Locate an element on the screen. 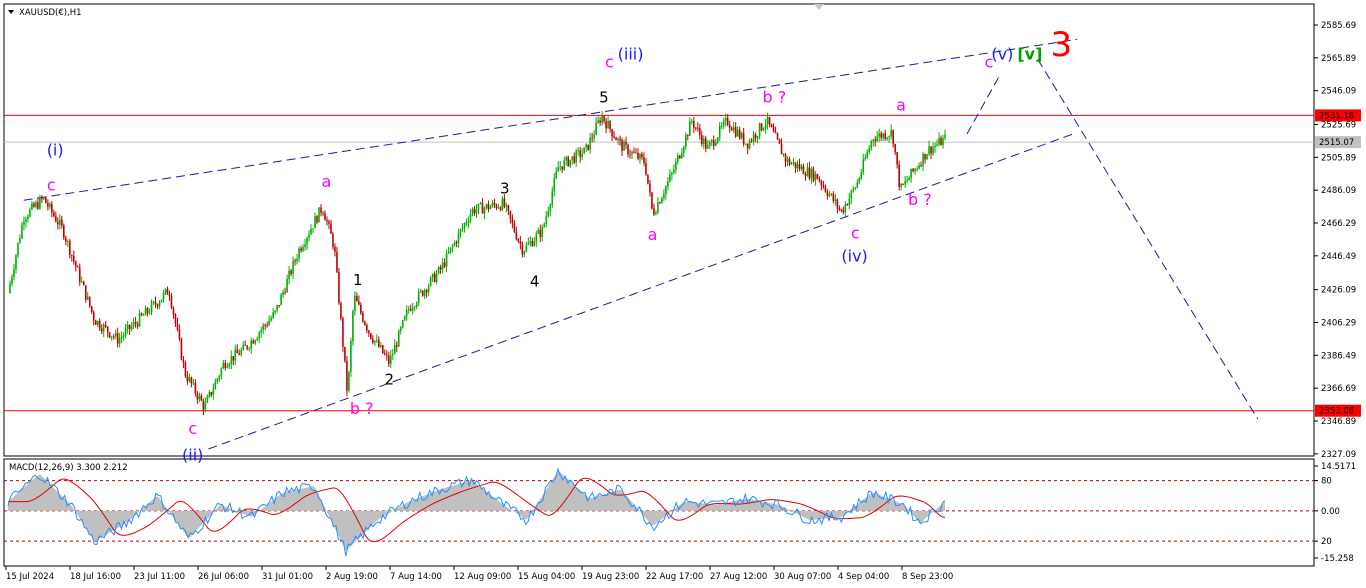 The height and width of the screenshot is (588, 1366). price-tick-label: 2525.69 is located at coordinates (1338, 125).